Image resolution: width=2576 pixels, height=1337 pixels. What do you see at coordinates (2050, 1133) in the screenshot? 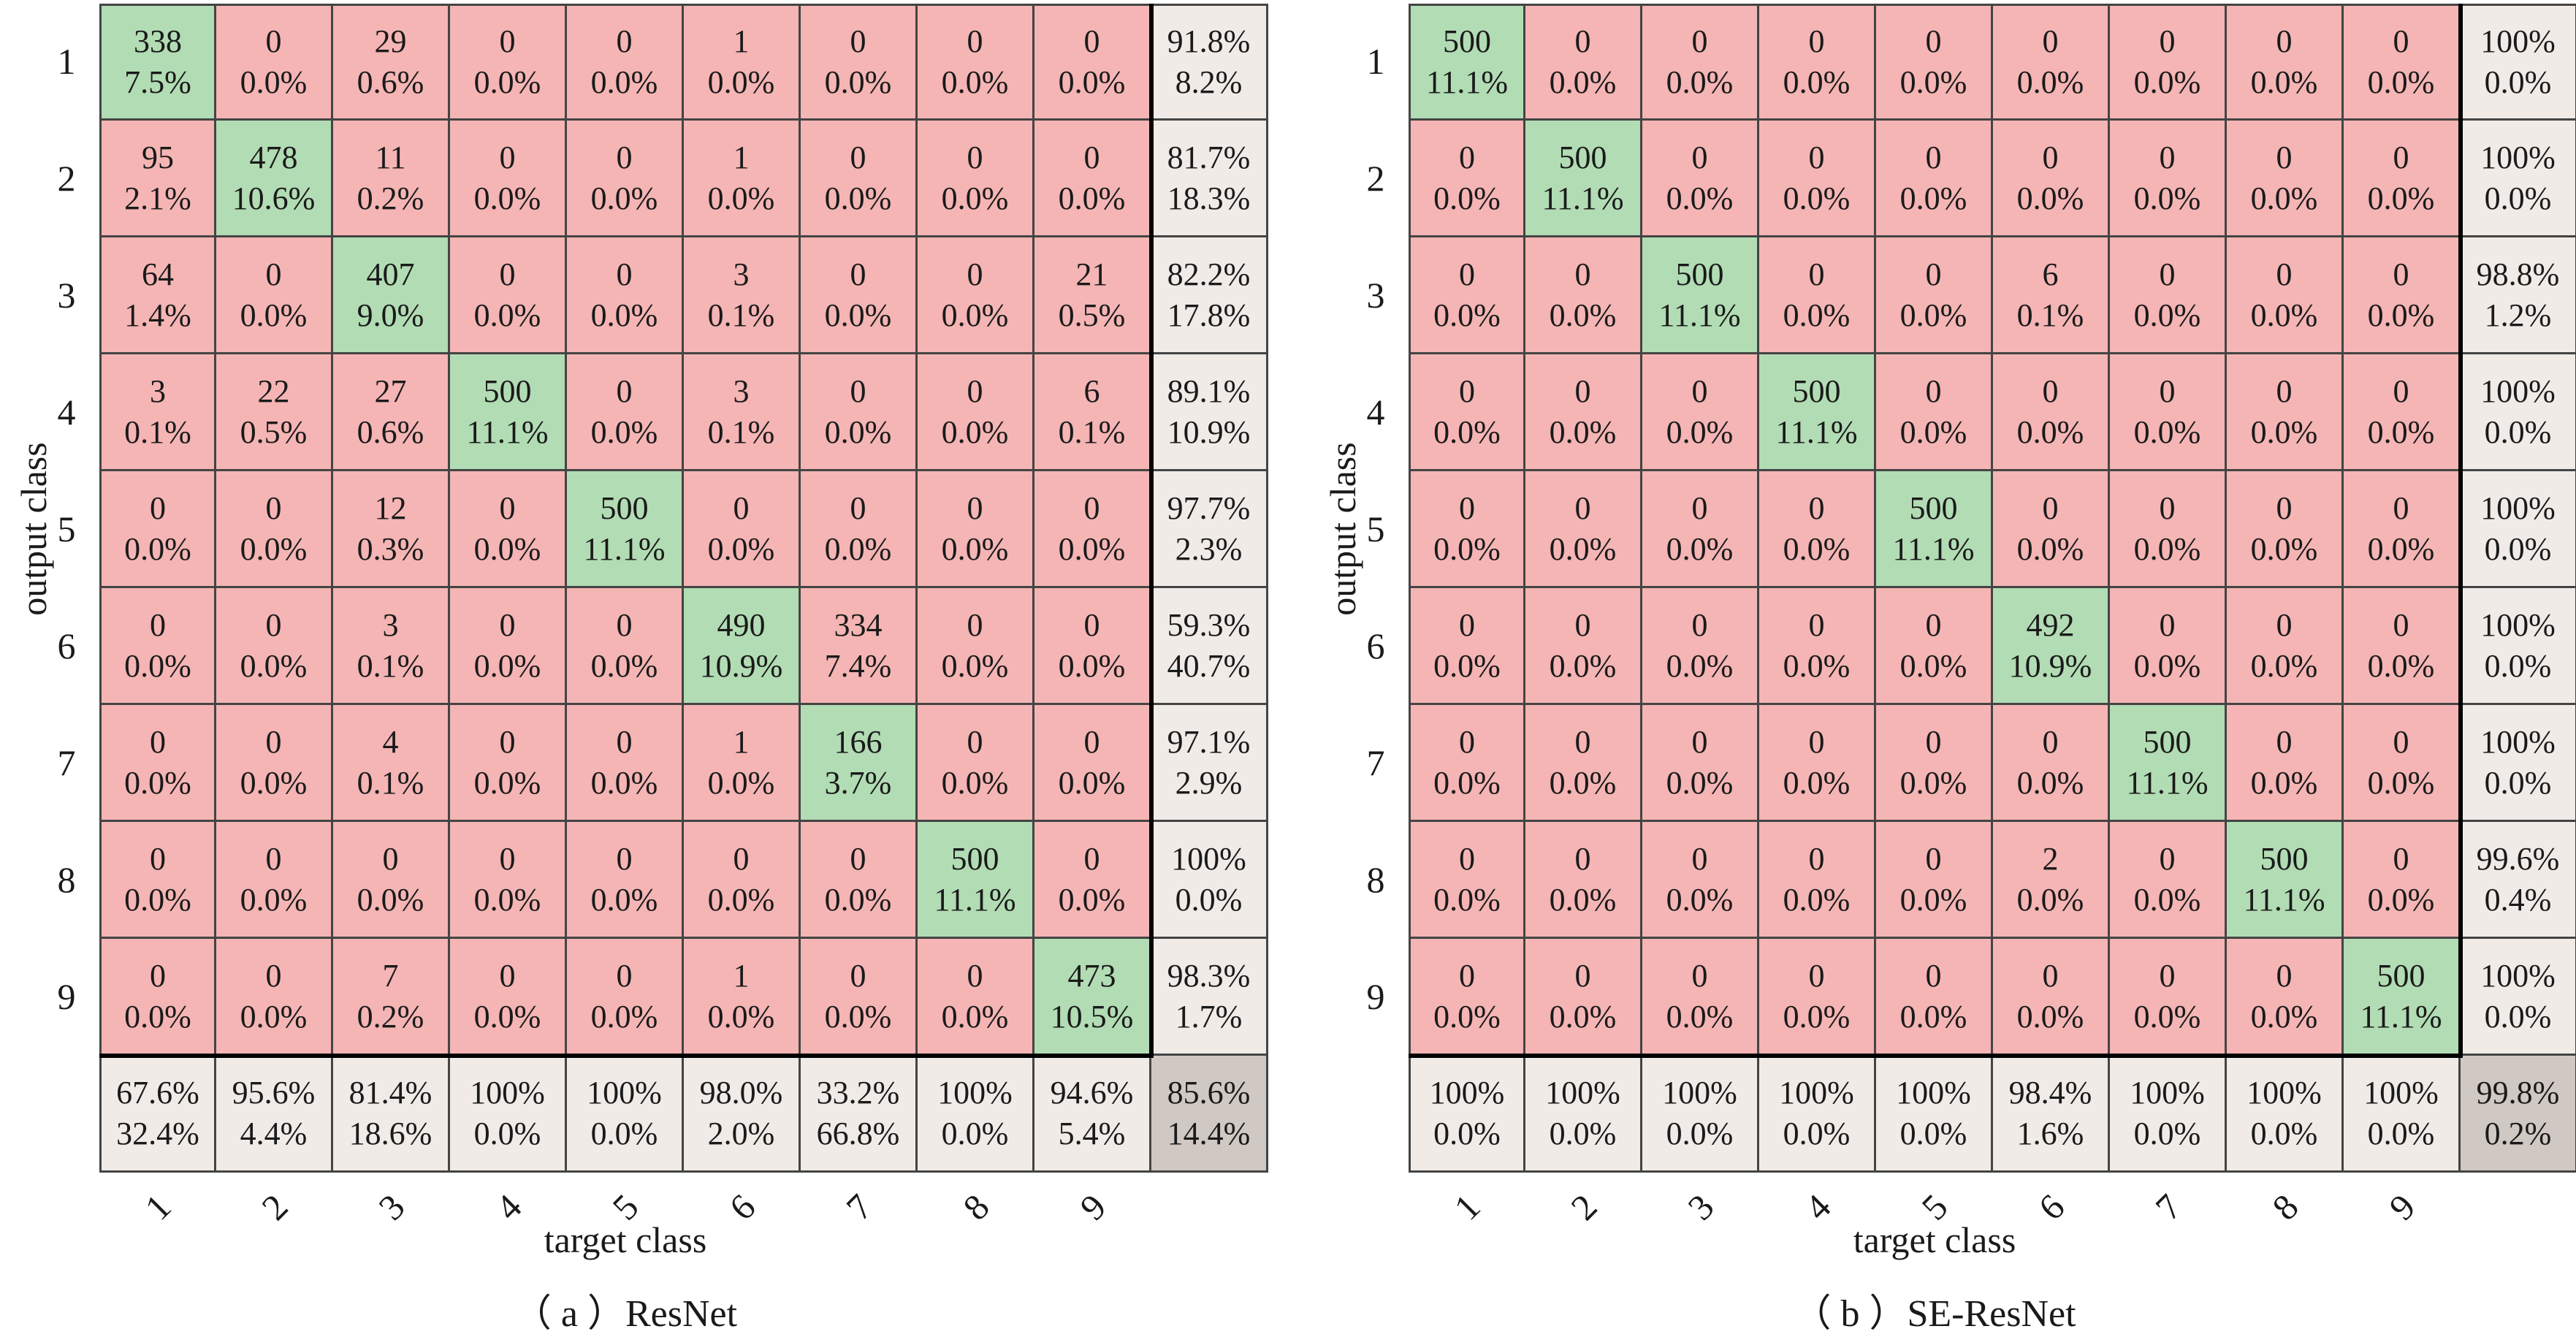
I see `cell-percent: 1.6%` at bounding box center [2050, 1133].